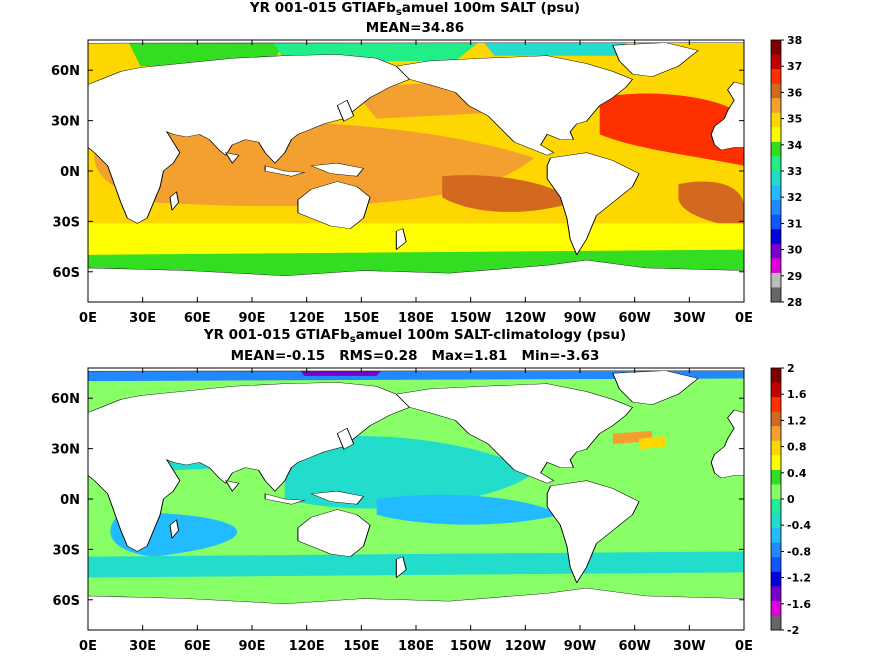  I want to click on colorbar-label: 32, so click(794, 197).